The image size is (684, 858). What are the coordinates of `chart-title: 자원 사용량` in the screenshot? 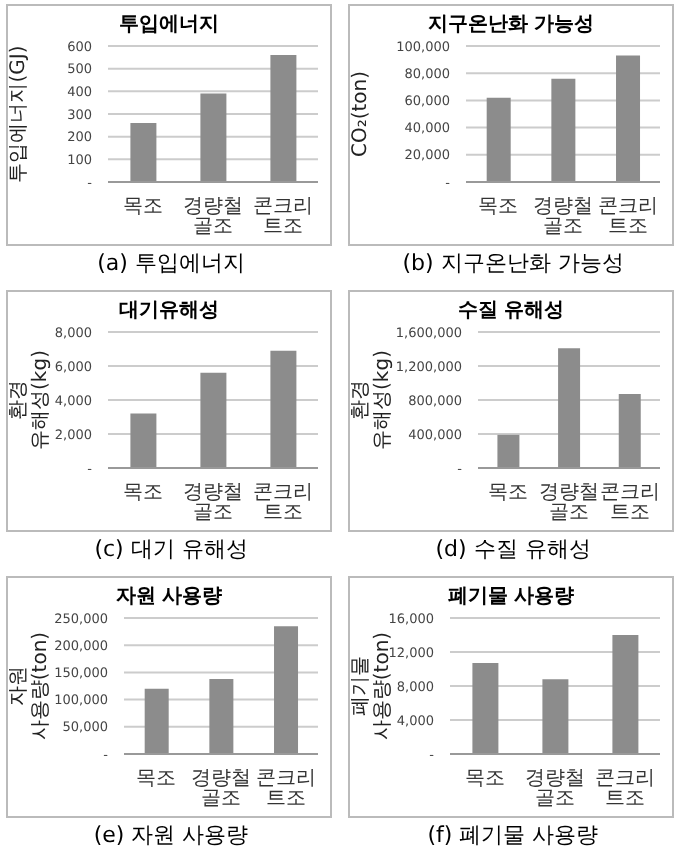 It's located at (169, 597).